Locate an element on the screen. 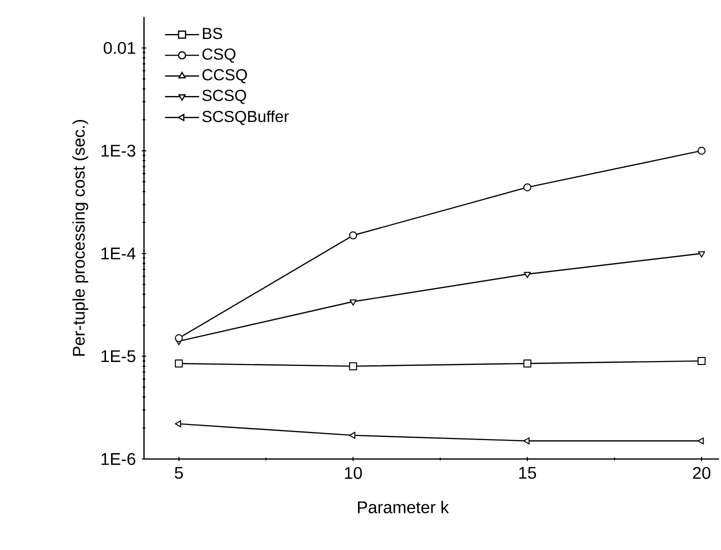 The image size is (721, 550). x-tick-label: 20 is located at coordinates (701, 472).